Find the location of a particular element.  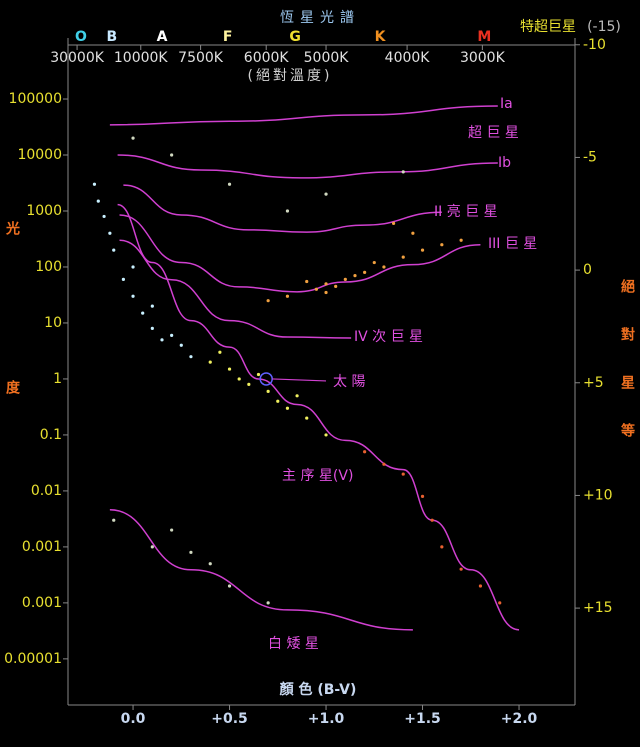

hypergiant-label: 特超巨星 is located at coordinates (548, 27).